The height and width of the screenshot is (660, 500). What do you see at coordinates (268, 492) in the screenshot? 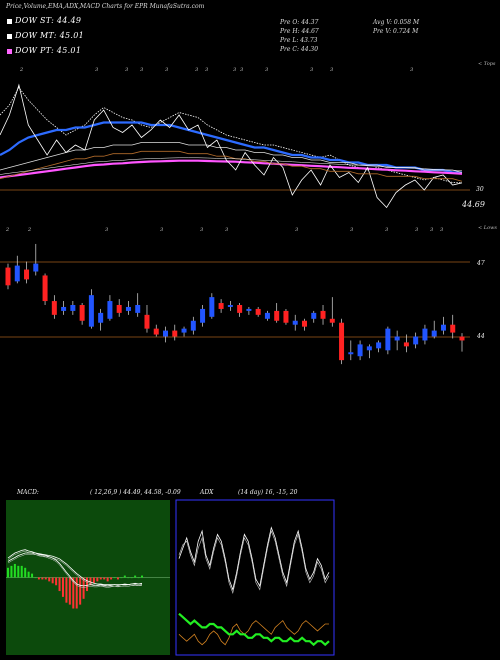
I see `adx-values: (14 day) 16, -15, 20` at bounding box center [268, 492].